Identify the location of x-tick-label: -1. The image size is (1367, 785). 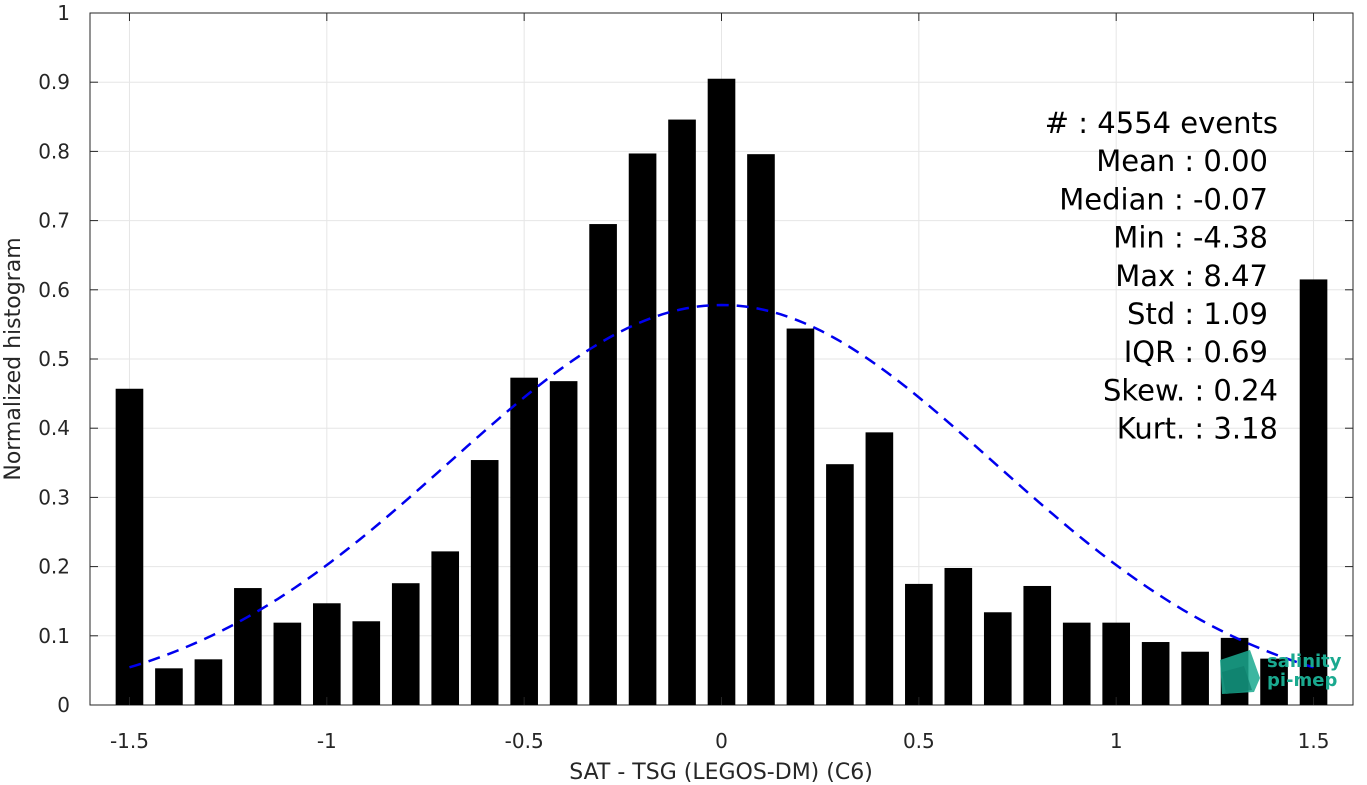
(327, 741).